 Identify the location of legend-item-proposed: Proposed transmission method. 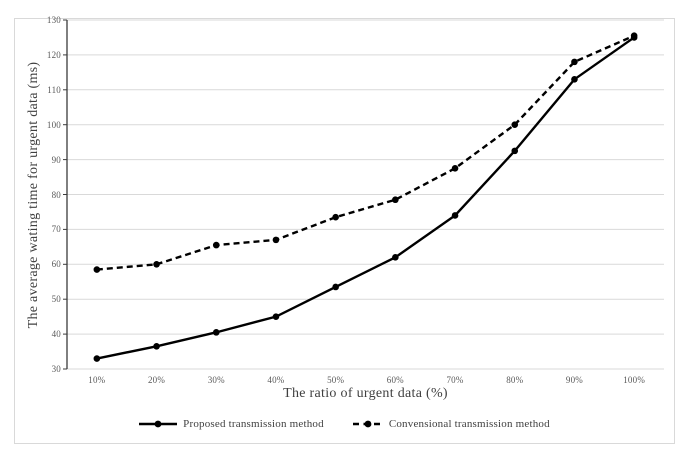
(231, 424).